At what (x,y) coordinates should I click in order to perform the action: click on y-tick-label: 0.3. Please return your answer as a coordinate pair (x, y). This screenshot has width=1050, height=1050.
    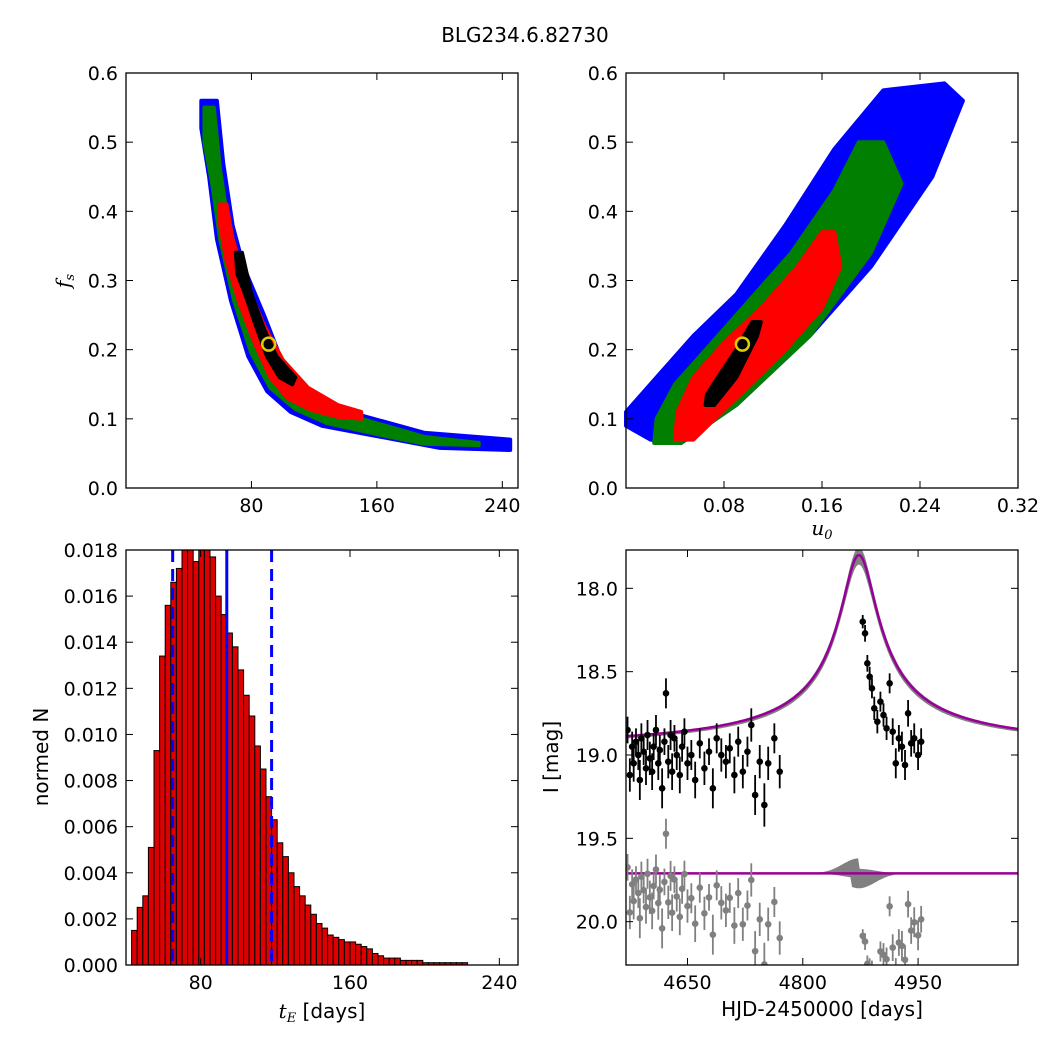
    Looking at the image, I should click on (603, 282).